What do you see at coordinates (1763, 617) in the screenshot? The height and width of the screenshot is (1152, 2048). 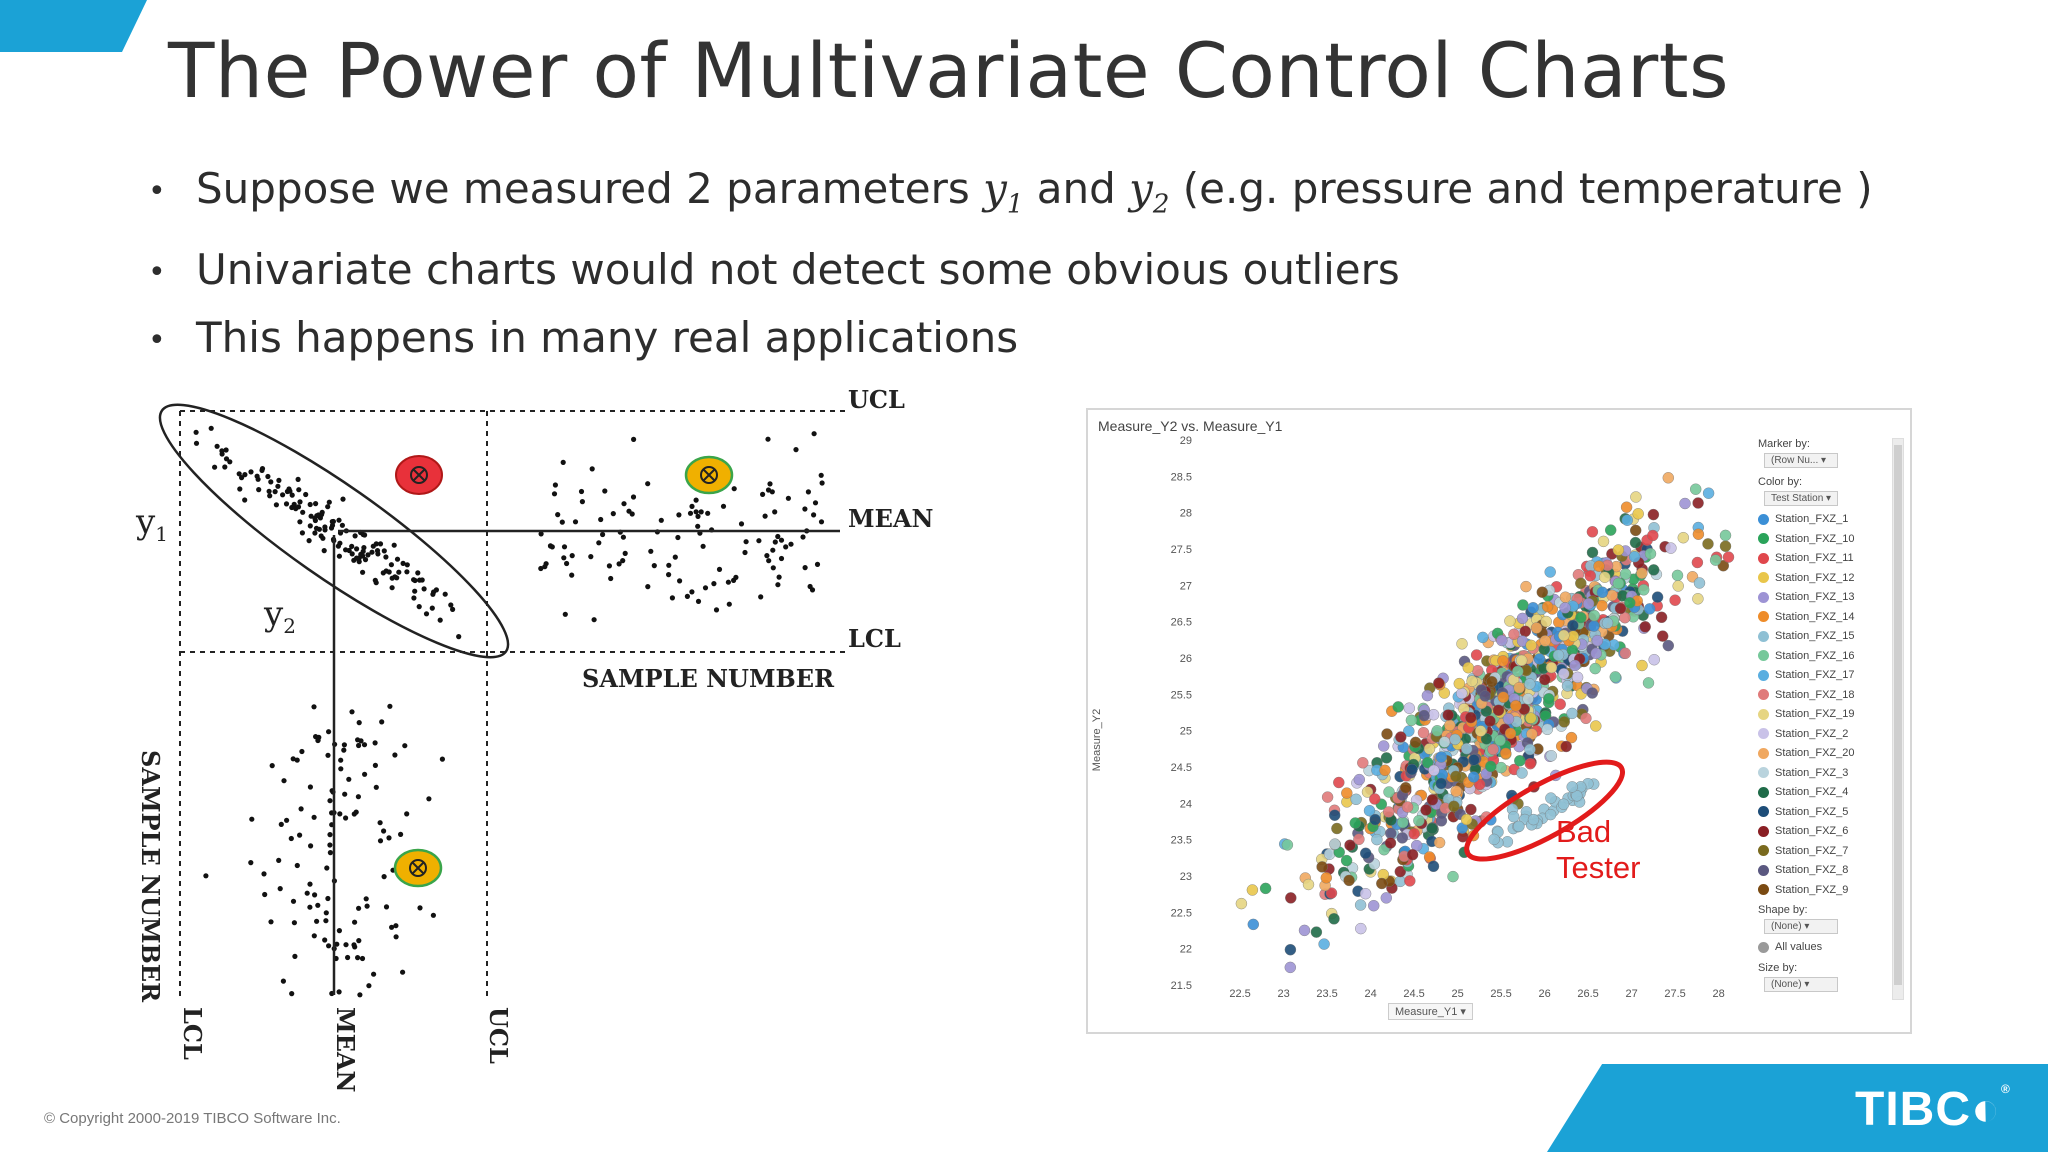 I see `circle-icon` at bounding box center [1763, 617].